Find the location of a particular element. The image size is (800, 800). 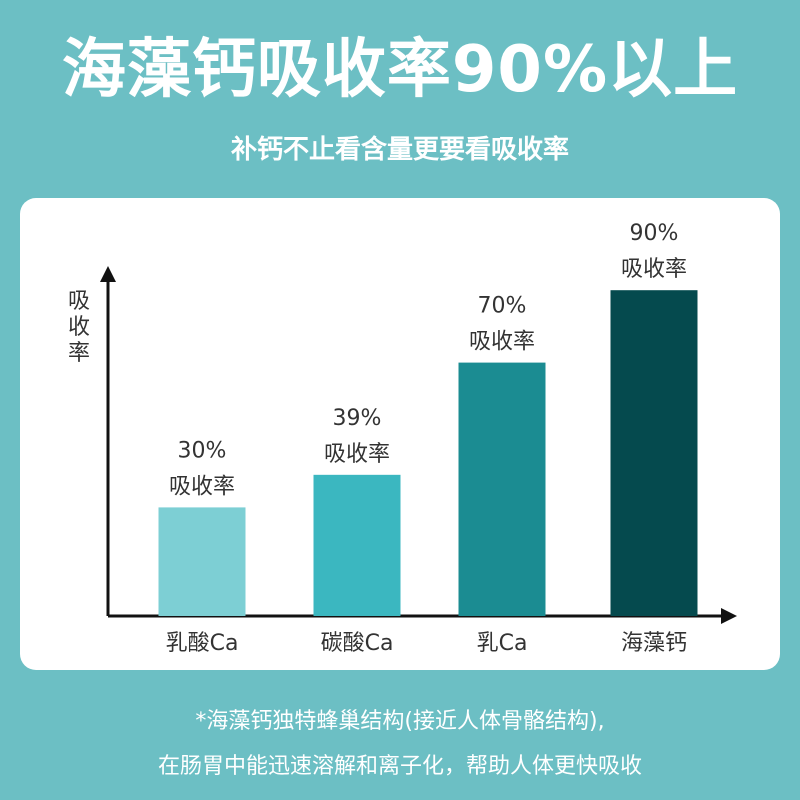

page-subtitle: 补钙不止看含量更要看吸收率 is located at coordinates (399, 150).